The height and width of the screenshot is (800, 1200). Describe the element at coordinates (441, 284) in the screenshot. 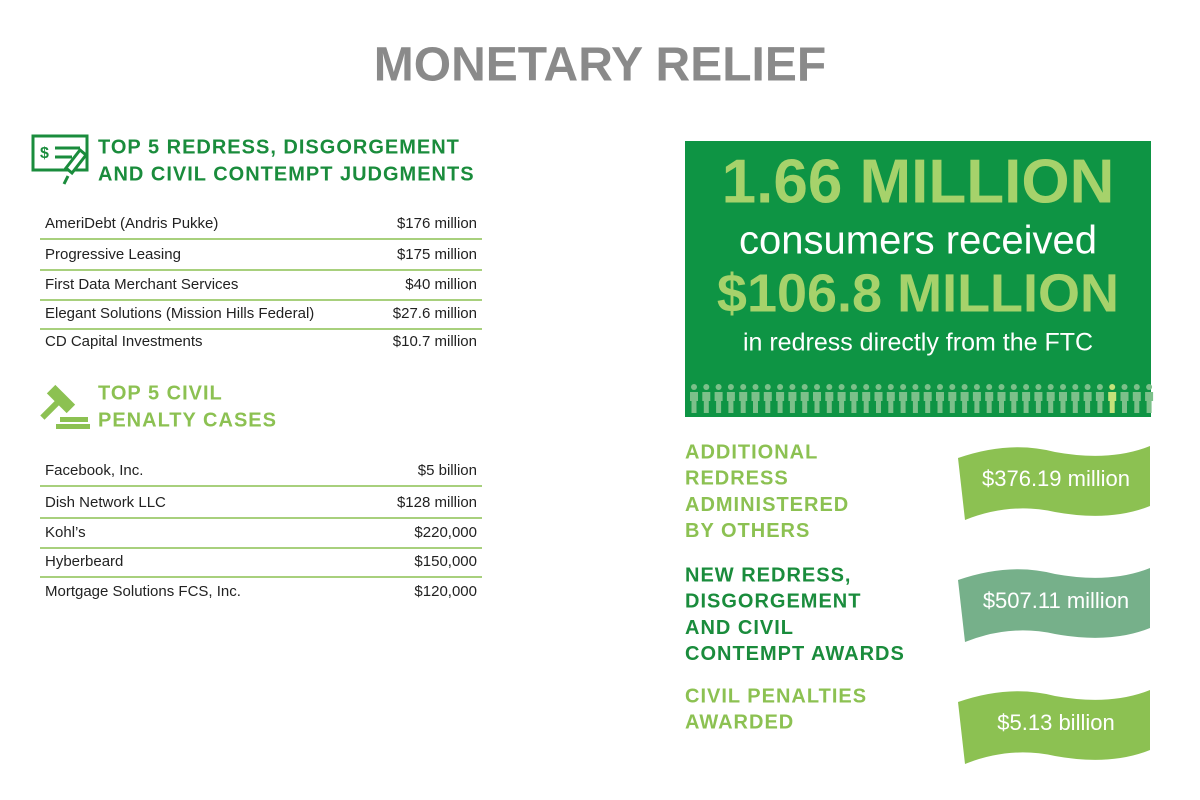

I see `row-amount: $40 million` at that location.